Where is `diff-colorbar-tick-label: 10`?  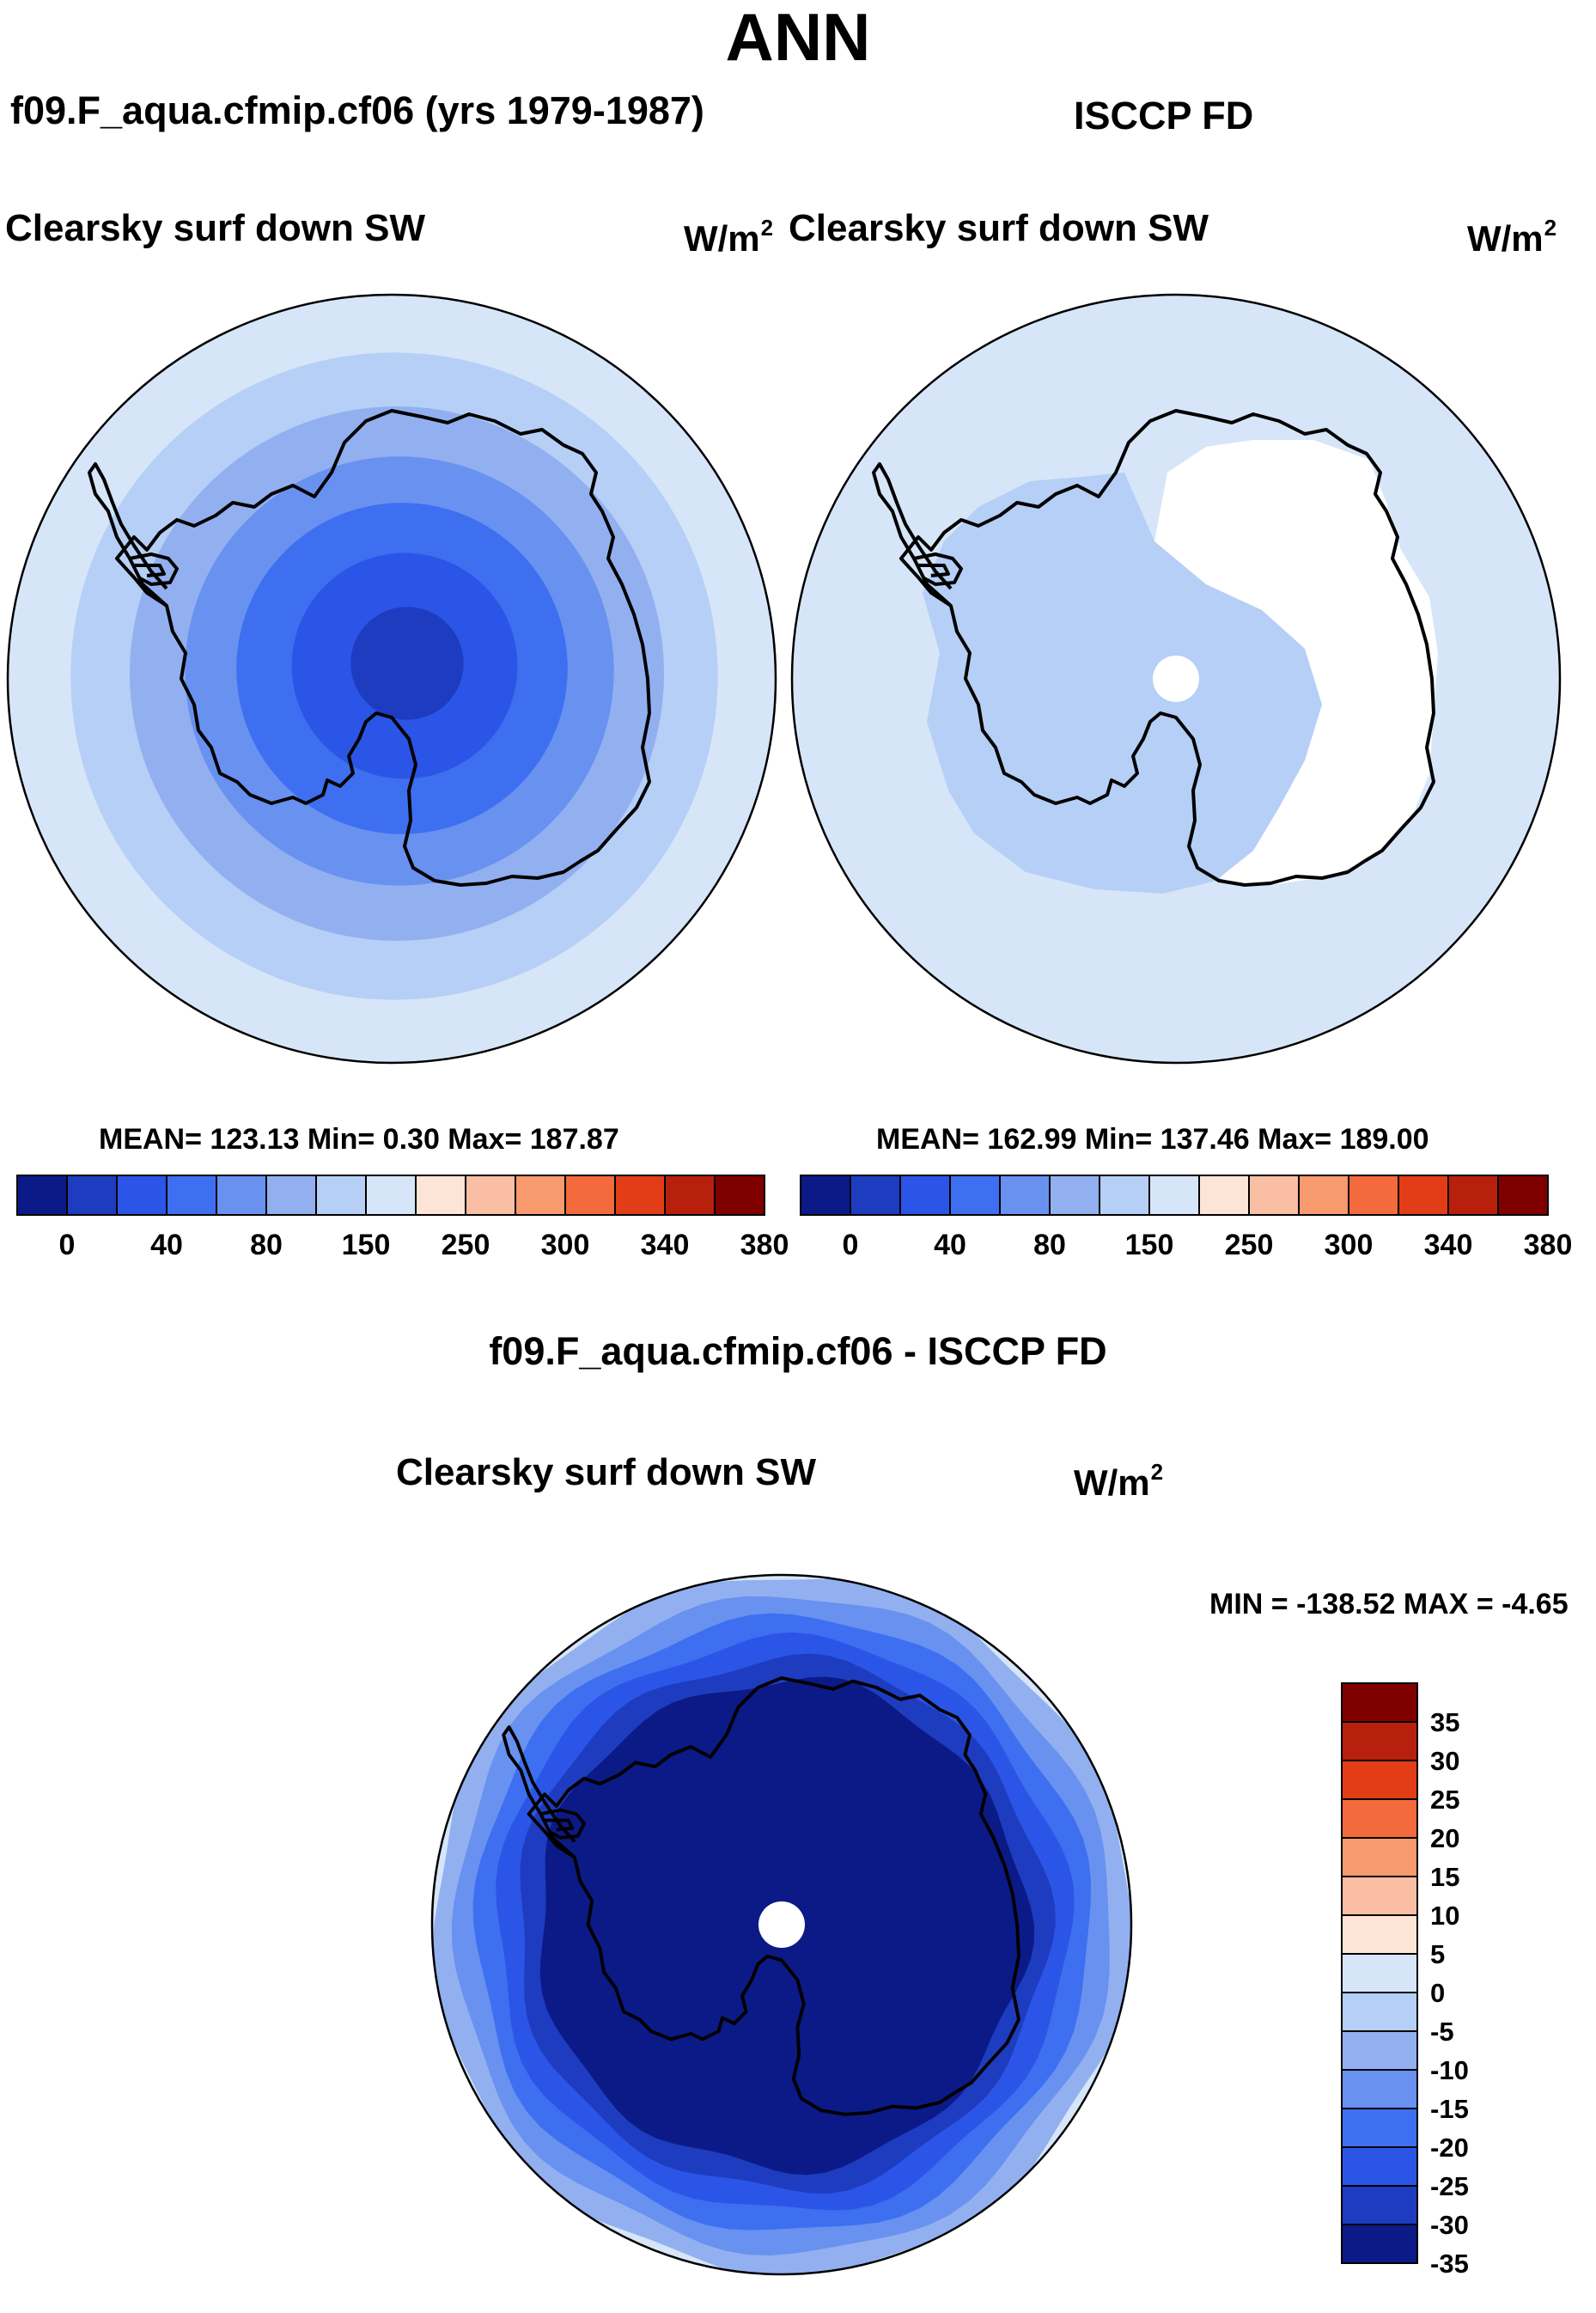
diff-colorbar-tick-label: 10 is located at coordinates (1444, 1916).